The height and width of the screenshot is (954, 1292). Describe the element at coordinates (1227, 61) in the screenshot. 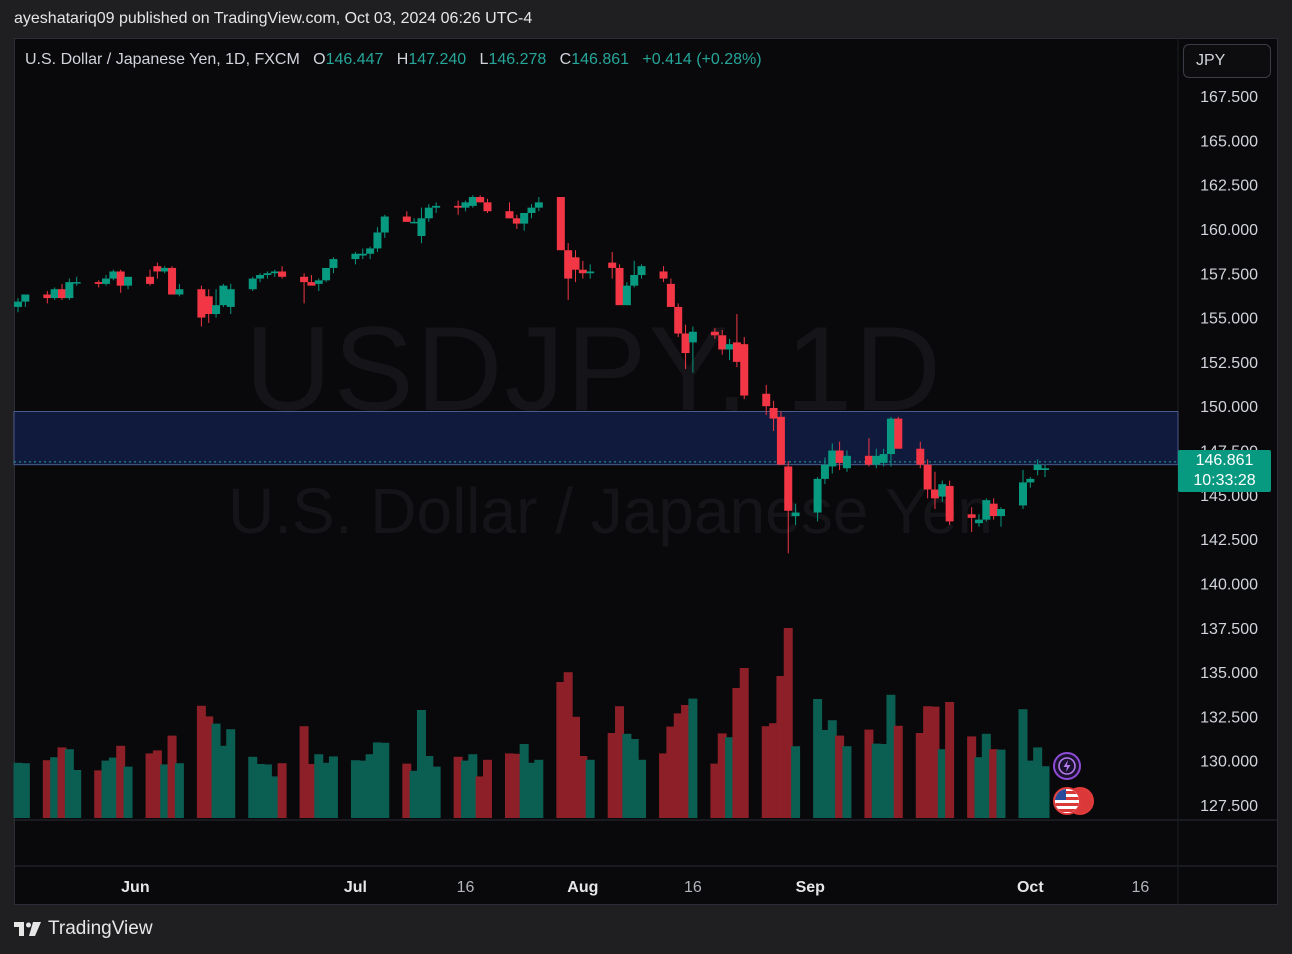

I see `currency-button: JPY` at that location.